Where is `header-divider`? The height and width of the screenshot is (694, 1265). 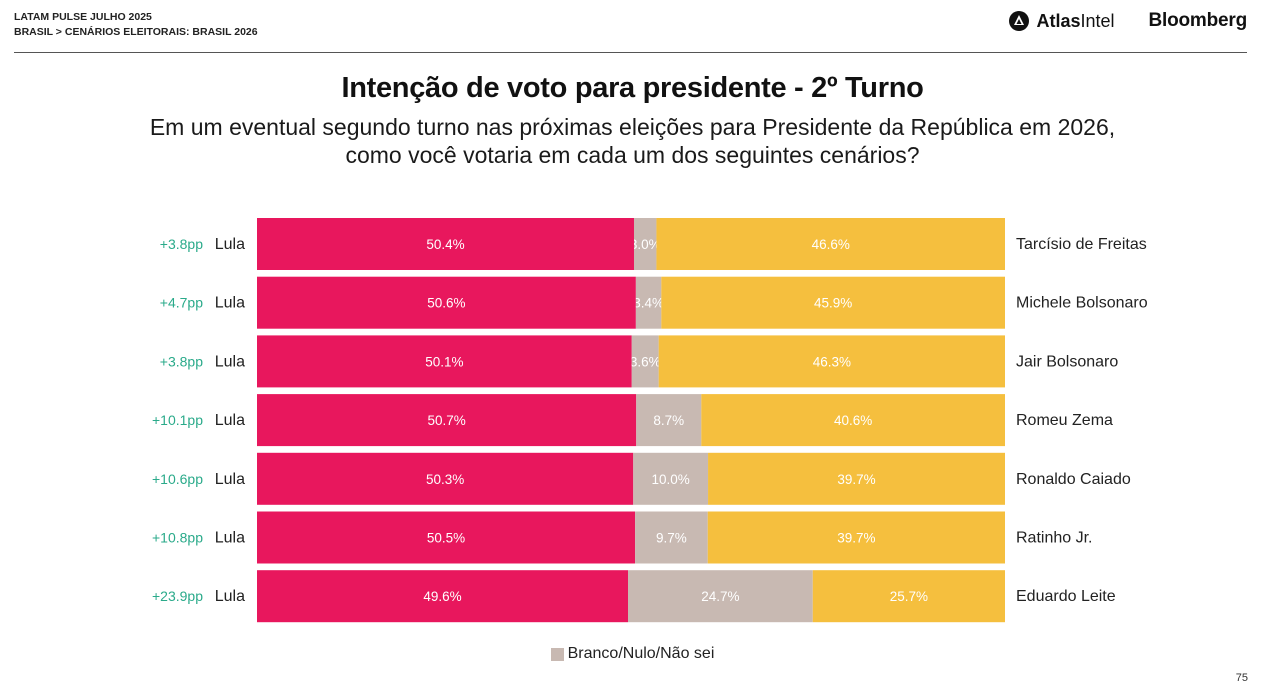
header-divider is located at coordinates (630, 52).